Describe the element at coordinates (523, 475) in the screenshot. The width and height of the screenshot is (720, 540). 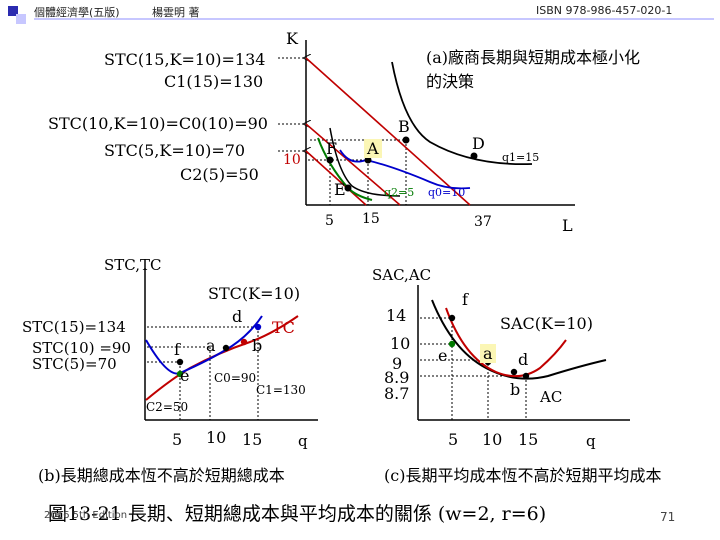
I see `panel-c-subtitle: (c)長期平均成本恆不高於短期平均成本` at that location.